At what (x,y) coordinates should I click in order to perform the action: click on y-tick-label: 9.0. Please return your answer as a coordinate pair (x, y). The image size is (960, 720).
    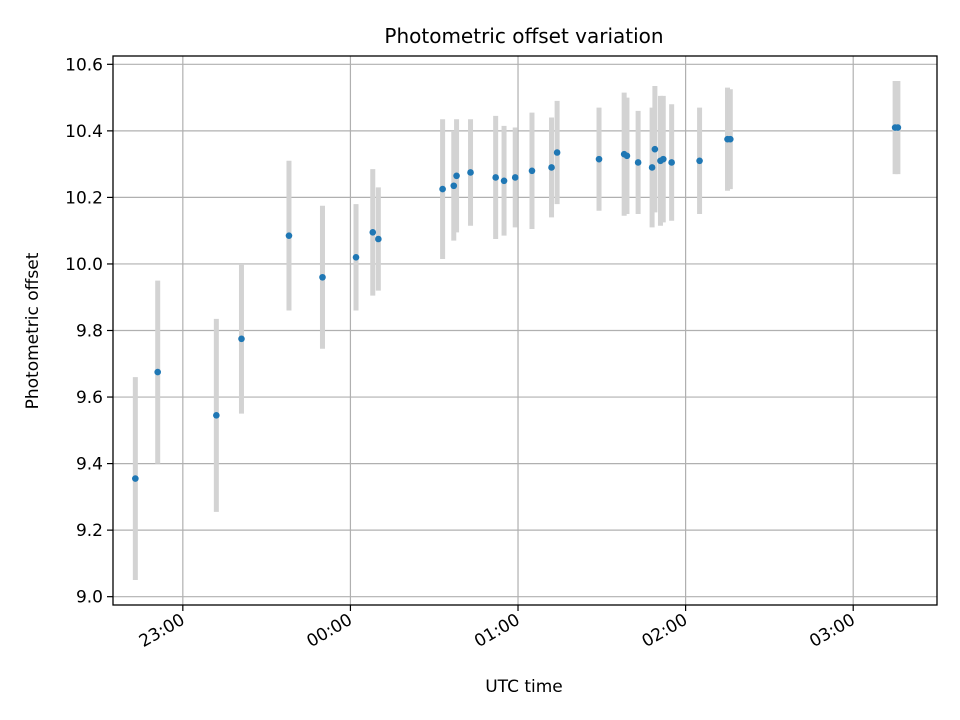
    Looking at the image, I should click on (89, 598).